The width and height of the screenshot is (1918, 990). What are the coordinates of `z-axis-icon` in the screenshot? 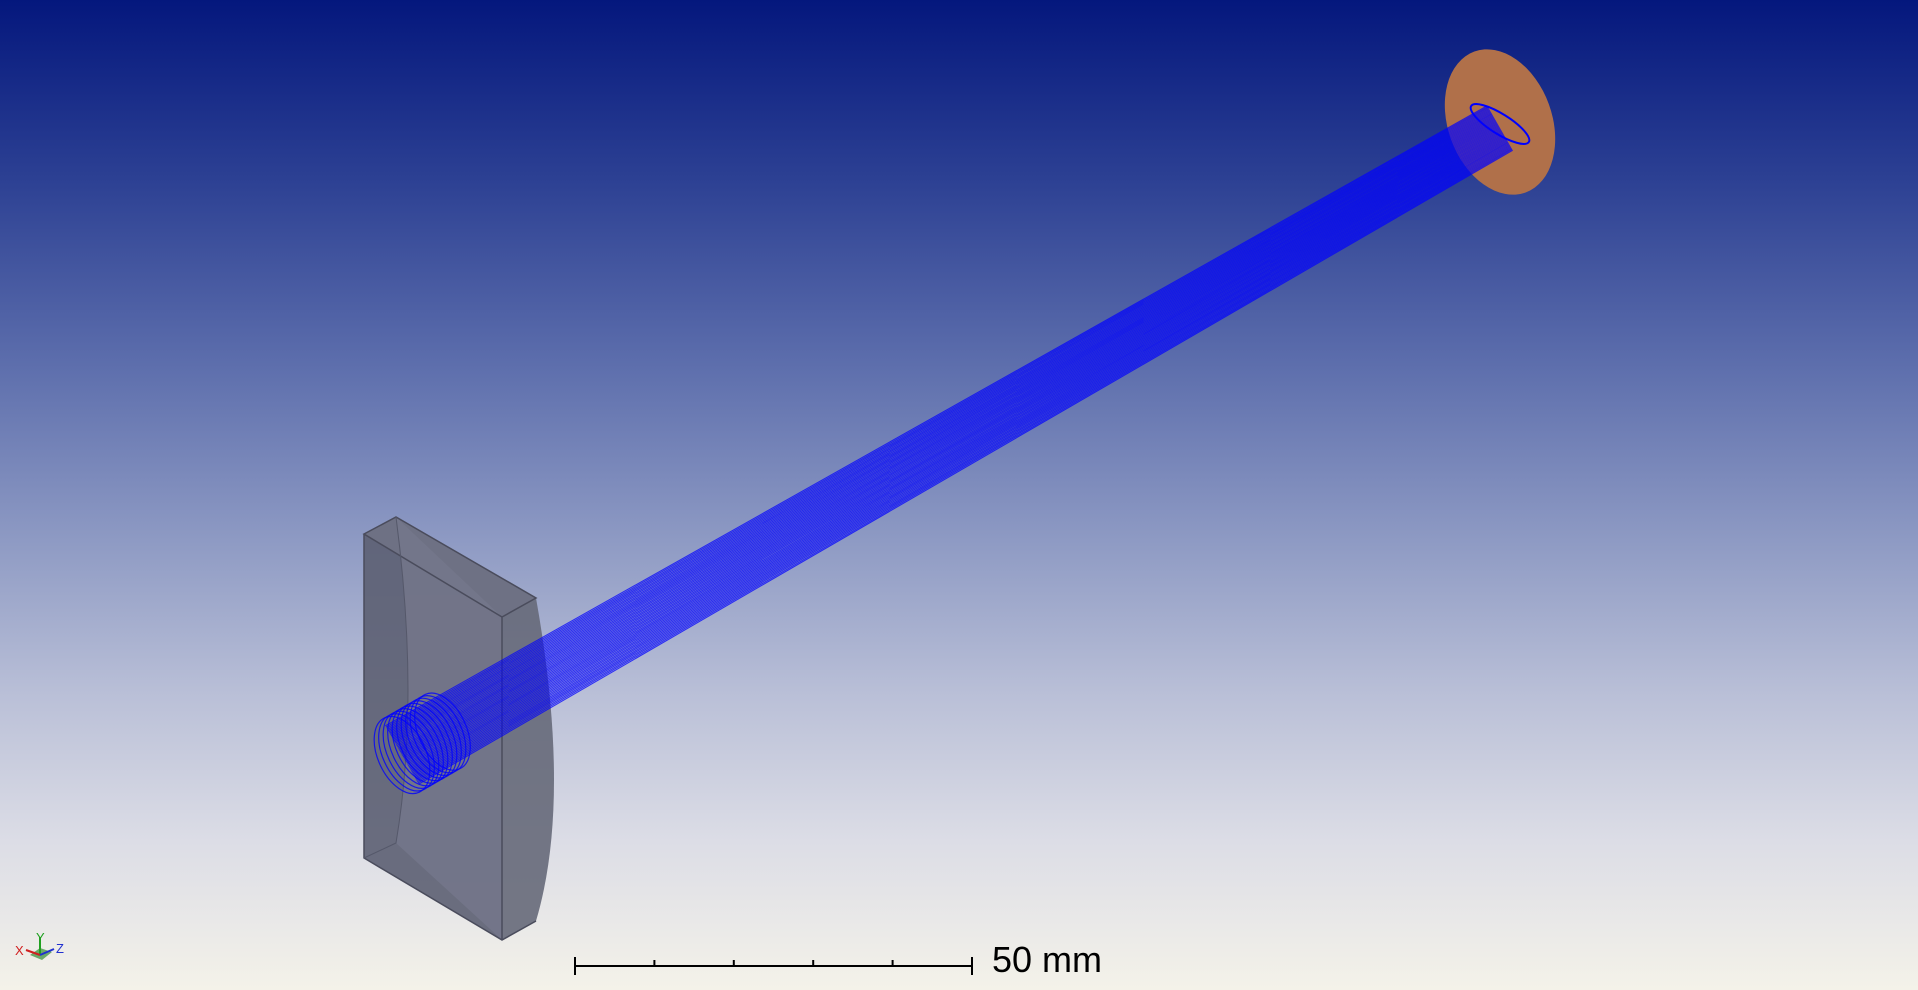 It's located at (47, 952).